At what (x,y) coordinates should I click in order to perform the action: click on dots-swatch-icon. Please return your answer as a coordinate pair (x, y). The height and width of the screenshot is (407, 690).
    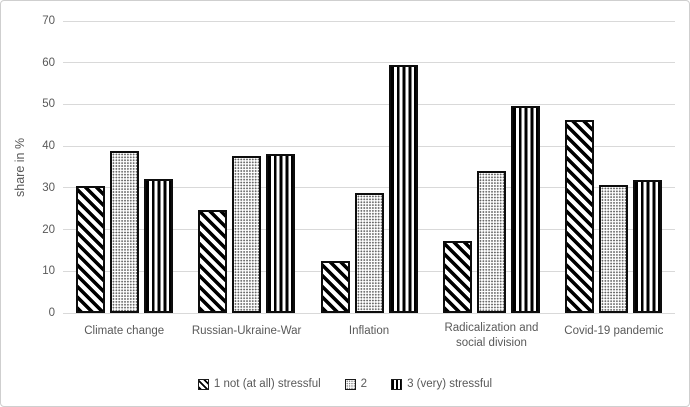
    Looking at the image, I should click on (350, 384).